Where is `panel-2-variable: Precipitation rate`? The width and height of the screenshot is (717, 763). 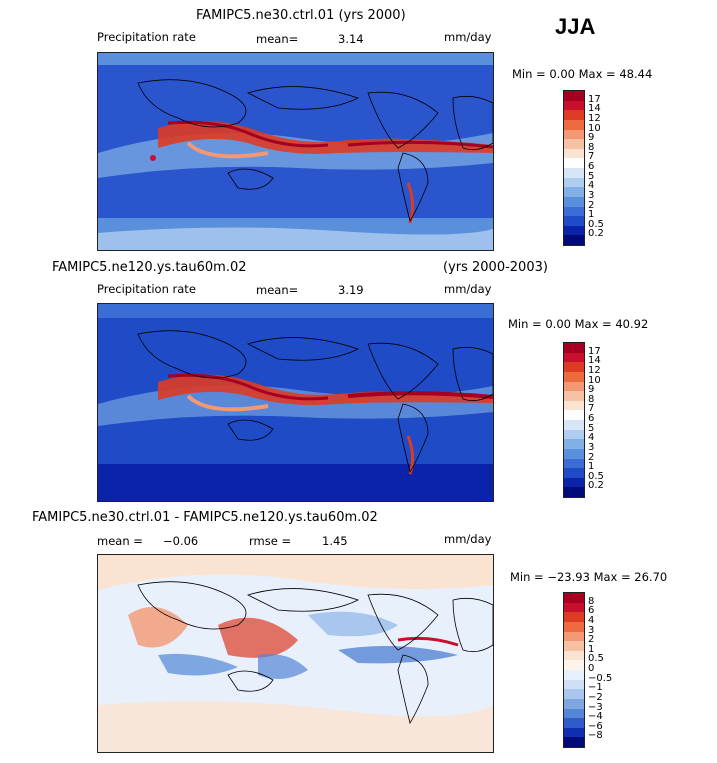
panel-2-variable: Precipitation rate is located at coordinates (146, 289).